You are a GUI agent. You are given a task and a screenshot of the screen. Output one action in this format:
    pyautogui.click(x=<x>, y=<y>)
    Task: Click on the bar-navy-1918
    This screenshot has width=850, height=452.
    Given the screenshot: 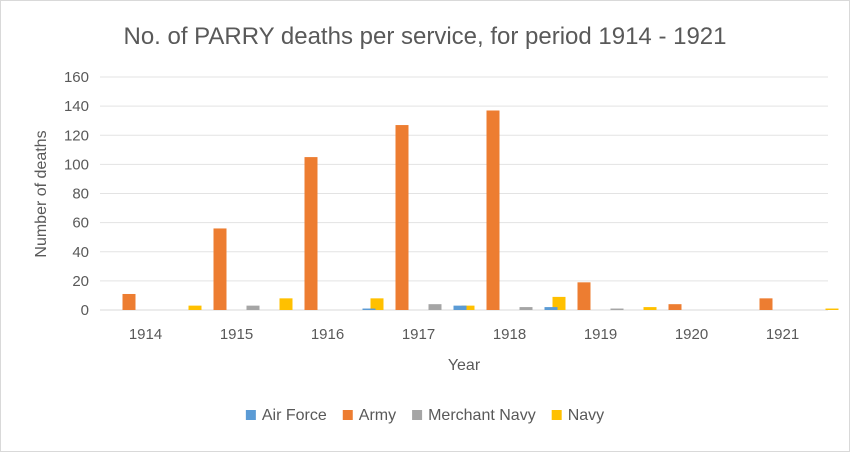 What is the action you would take?
    pyautogui.click(x=559, y=303)
    